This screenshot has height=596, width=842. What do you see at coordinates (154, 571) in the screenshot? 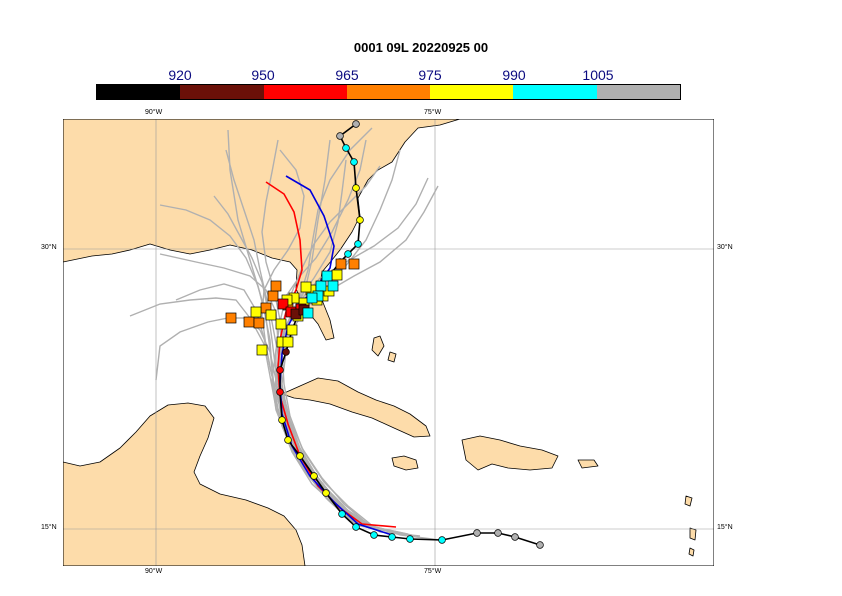
I see `lon-tick-bottom-90w: 90°W` at bounding box center [154, 571].